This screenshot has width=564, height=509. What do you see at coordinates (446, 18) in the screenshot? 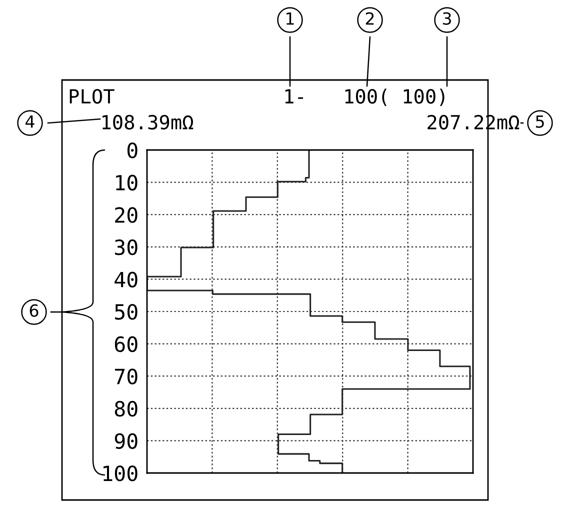
I see `text: 3` at bounding box center [446, 18].